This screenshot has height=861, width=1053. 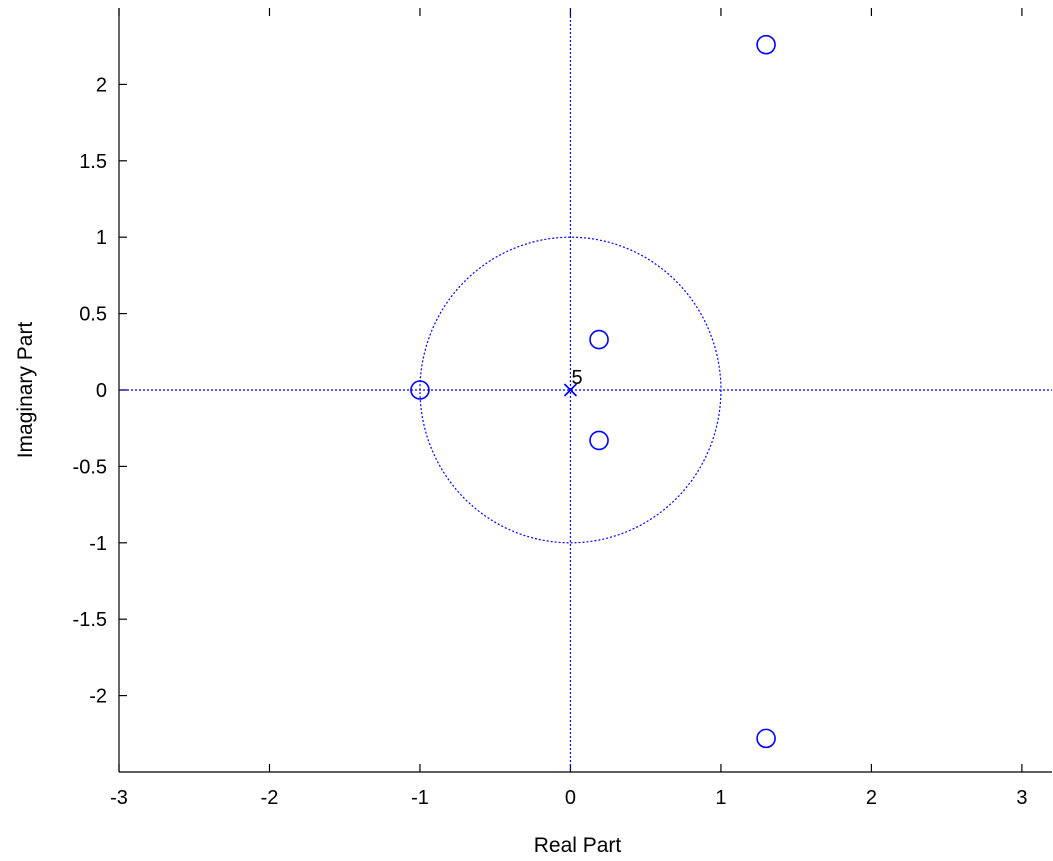 What do you see at coordinates (871, 798) in the screenshot?
I see `x-tick-label: 2` at bounding box center [871, 798].